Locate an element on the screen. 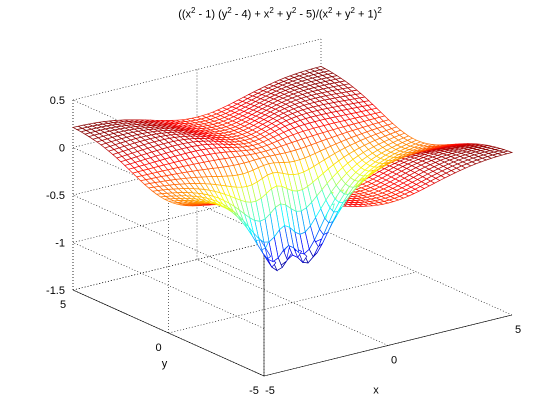 The image size is (560, 420). z-tick-label: -0.5 is located at coordinates (55, 196).